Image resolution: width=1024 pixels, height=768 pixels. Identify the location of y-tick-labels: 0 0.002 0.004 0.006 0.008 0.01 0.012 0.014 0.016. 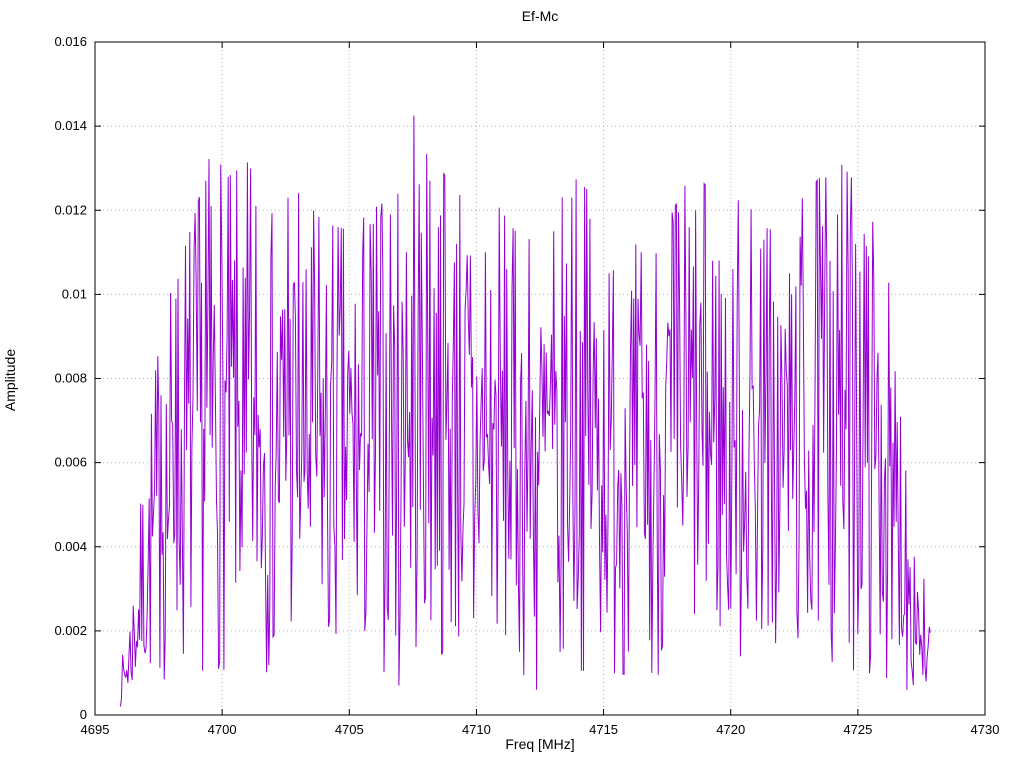
(70, 378).